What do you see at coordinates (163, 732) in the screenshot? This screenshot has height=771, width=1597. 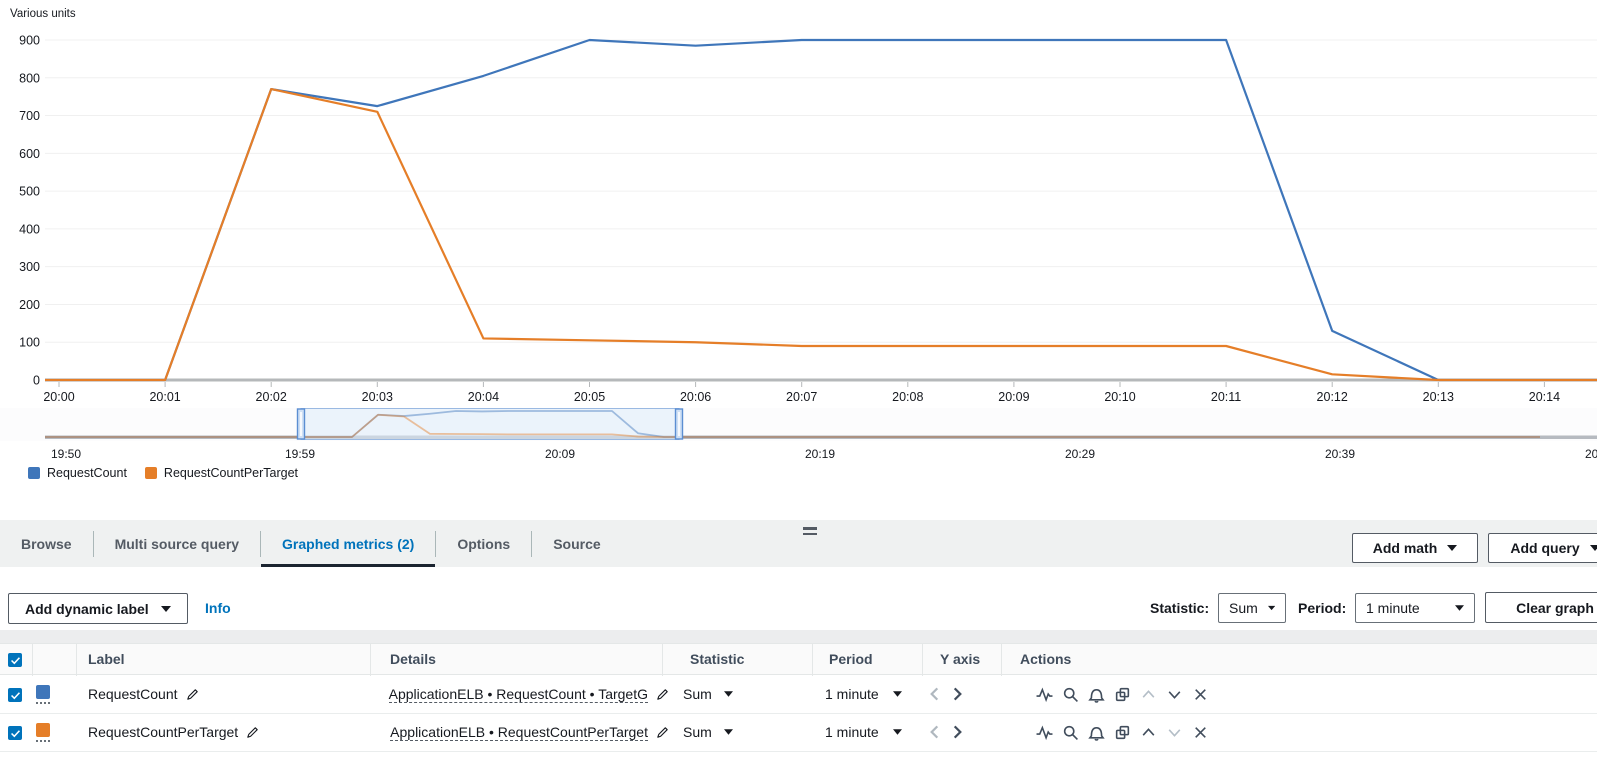 I see `metric-label: RequestCountPerTarget` at bounding box center [163, 732].